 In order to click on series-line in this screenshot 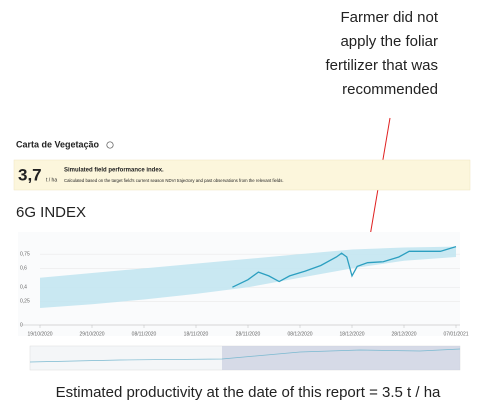, I will do `click(344, 266)`.